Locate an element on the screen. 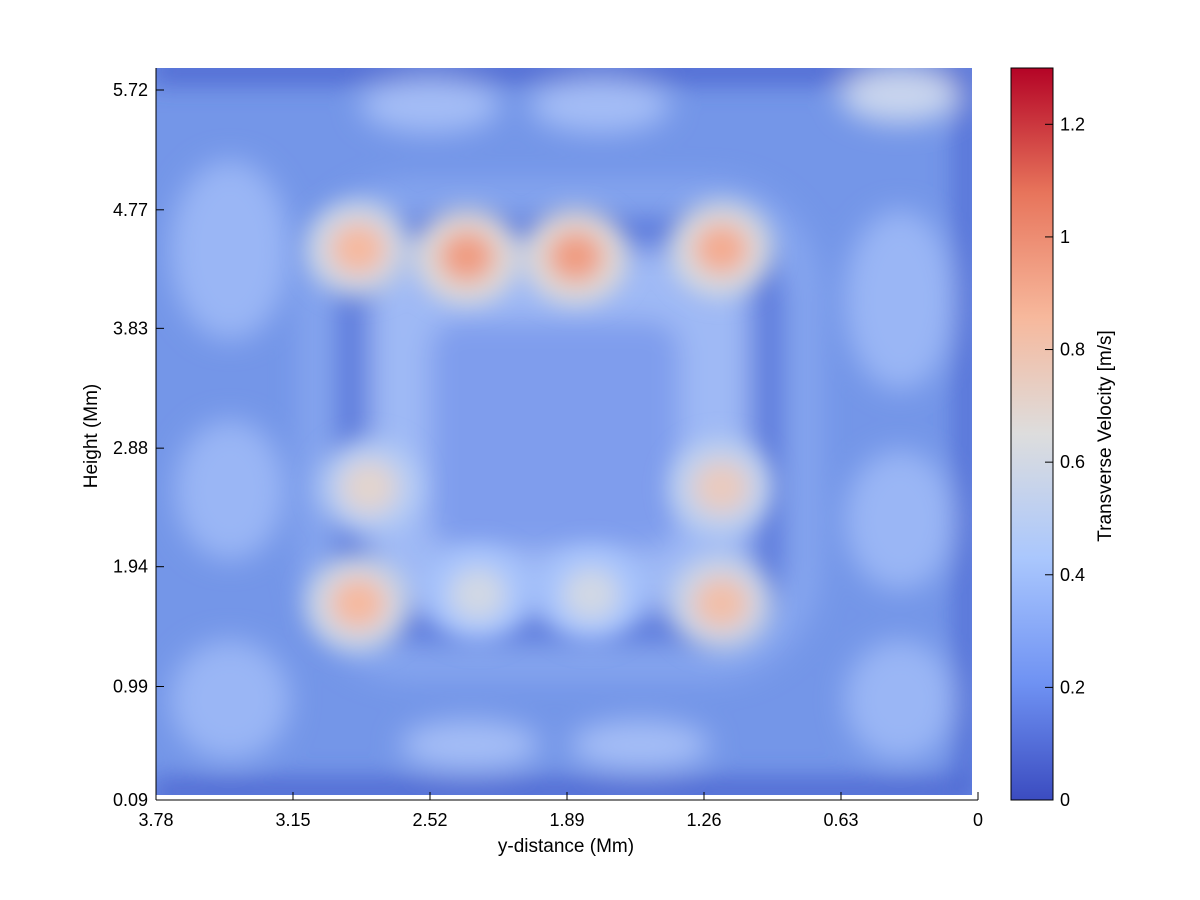  x-tick-label: 1.26 is located at coordinates (703, 820).